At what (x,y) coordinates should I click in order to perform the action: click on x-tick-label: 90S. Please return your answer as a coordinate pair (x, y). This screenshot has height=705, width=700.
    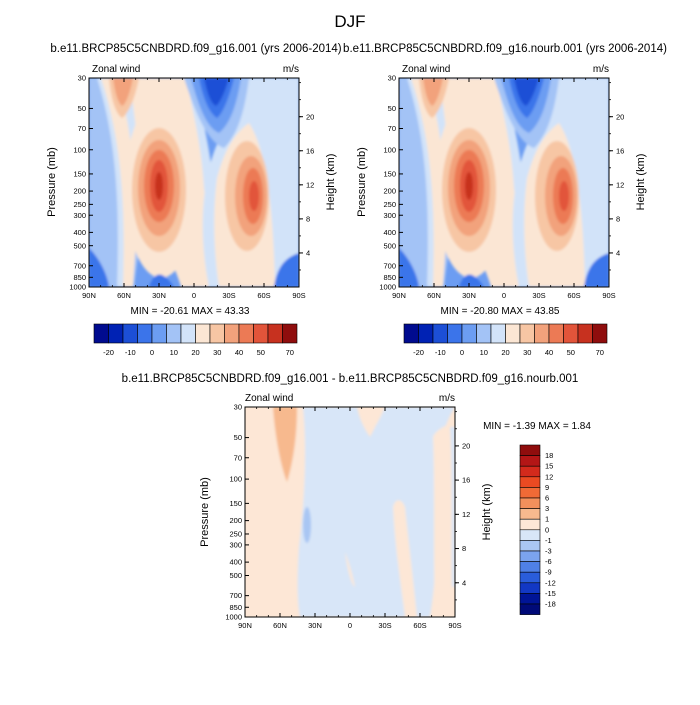
    Looking at the image, I should click on (454, 625).